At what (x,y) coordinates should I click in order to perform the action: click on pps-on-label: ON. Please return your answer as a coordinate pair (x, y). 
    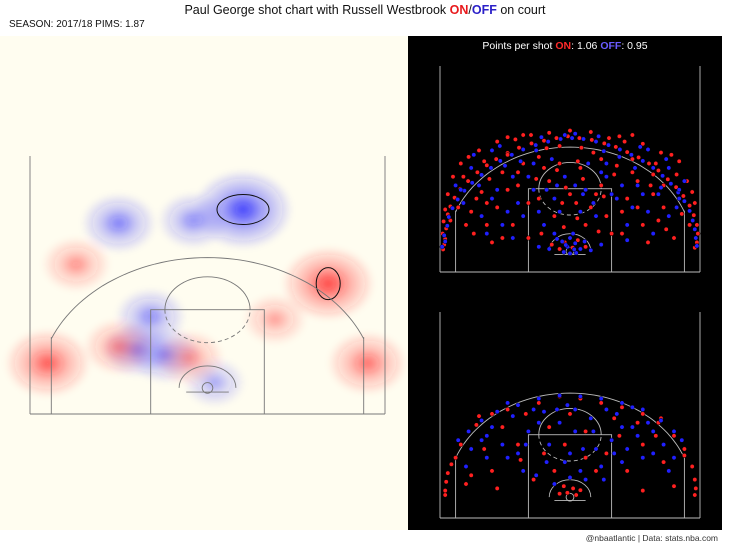
    Looking at the image, I should click on (563, 46).